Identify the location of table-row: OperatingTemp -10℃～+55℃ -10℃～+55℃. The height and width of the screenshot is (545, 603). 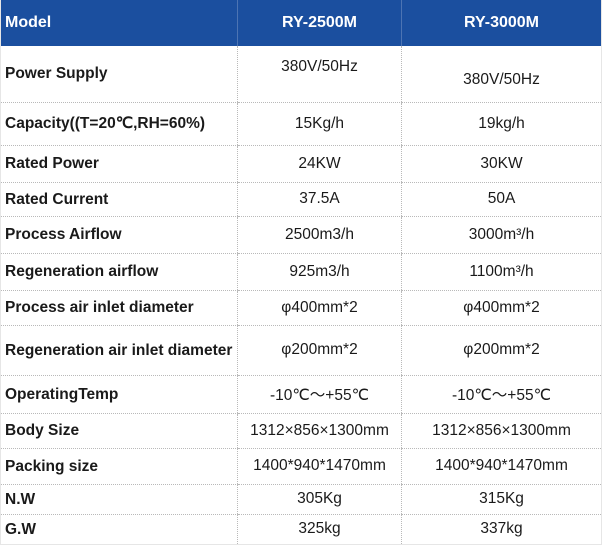
(301, 394).